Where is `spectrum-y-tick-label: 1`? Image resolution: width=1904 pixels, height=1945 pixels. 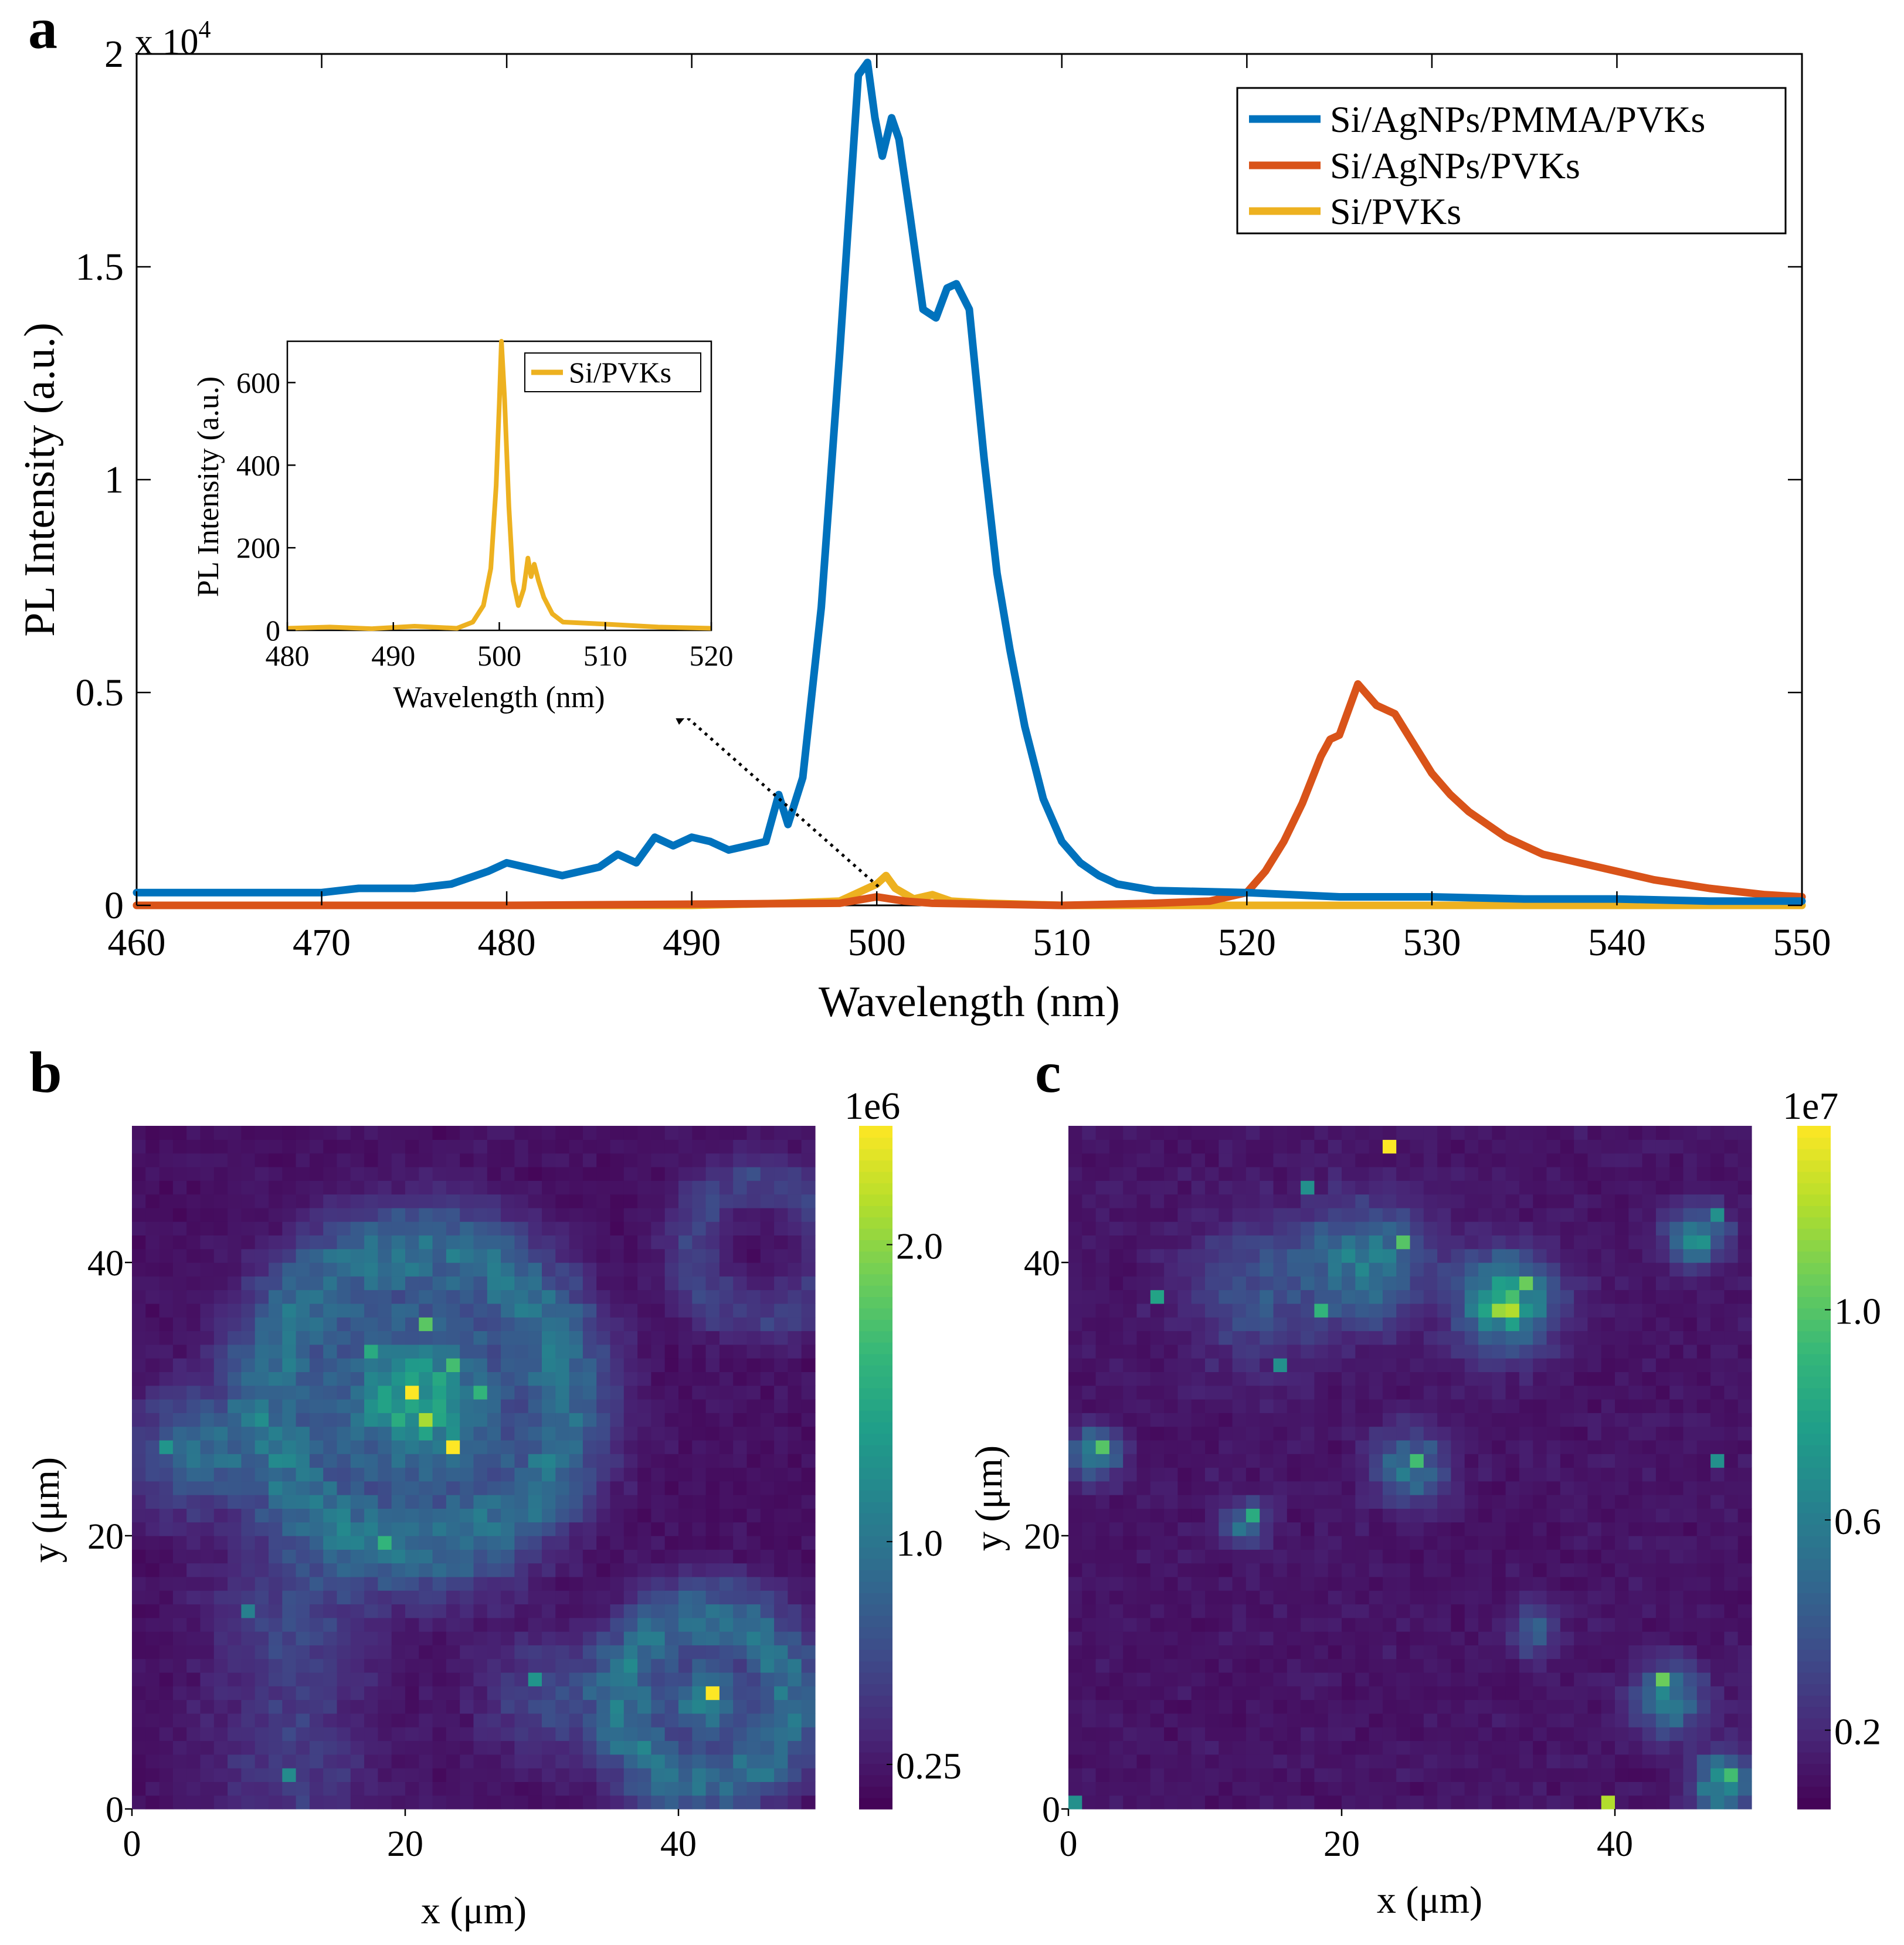
spectrum-y-tick-label: 1 is located at coordinates (114, 480).